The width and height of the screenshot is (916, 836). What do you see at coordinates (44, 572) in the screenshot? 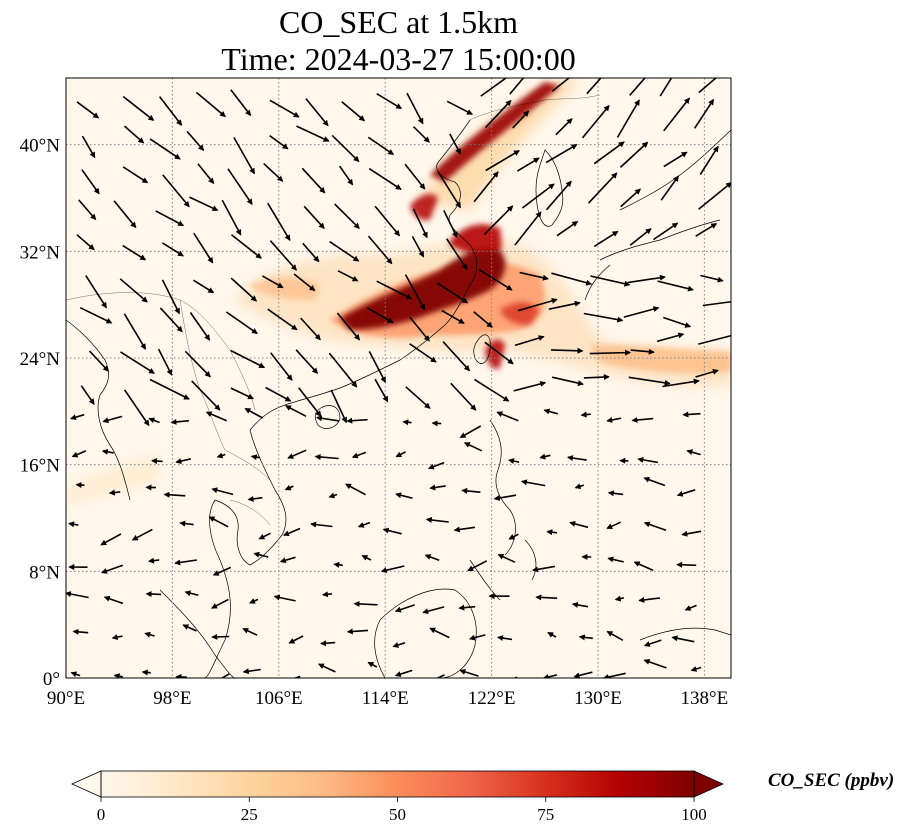
I see `lat-tick-label: 8°N` at bounding box center [44, 572].